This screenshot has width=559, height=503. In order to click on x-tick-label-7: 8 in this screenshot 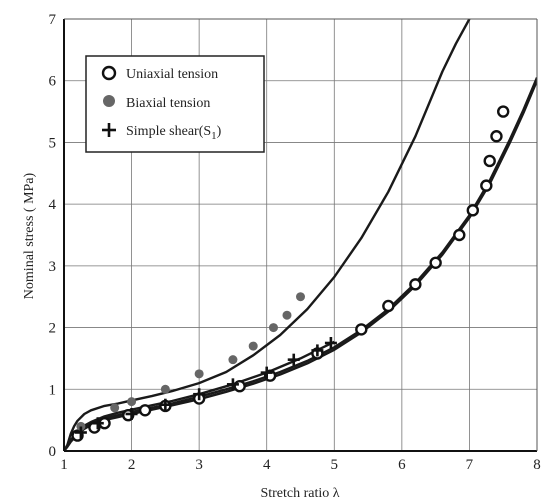, I will do `click(537, 465)`.